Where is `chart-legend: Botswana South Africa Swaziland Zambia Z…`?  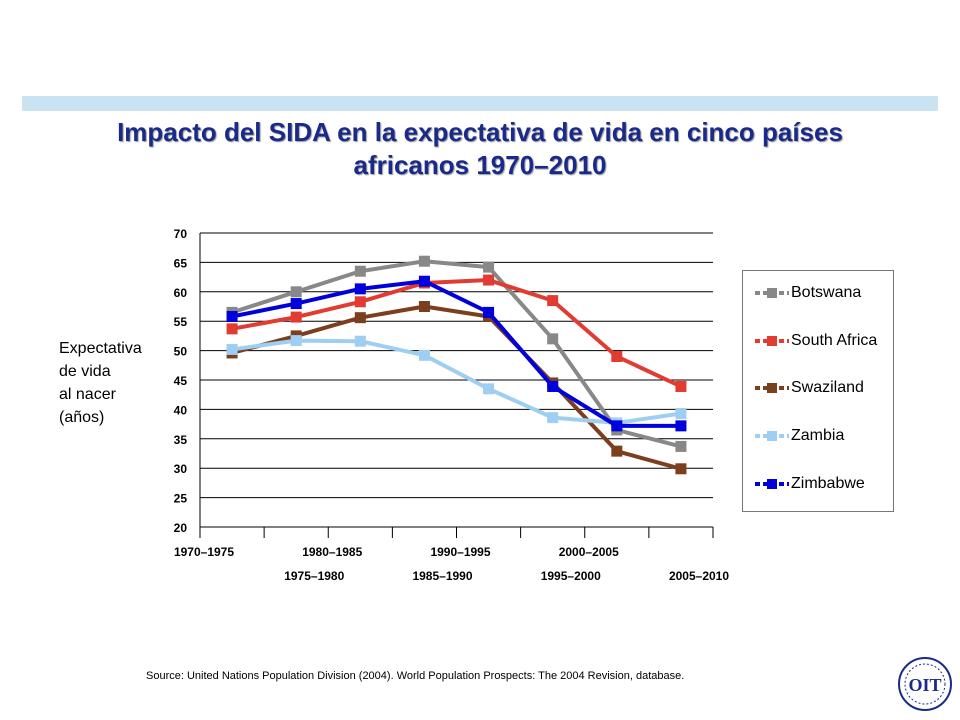
chart-legend: Botswana South Africa Swaziland Zambia Z… is located at coordinates (818, 391).